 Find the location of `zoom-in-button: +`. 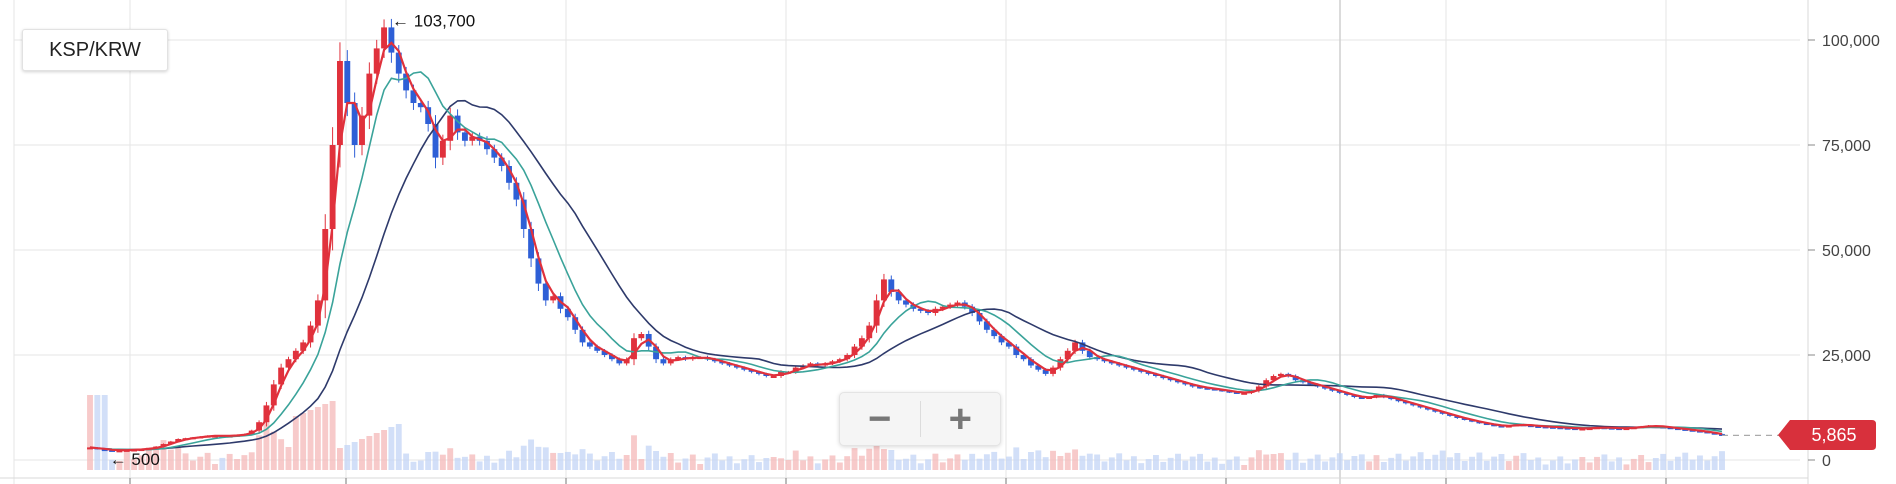

zoom-in-button: + is located at coordinates (960, 418).